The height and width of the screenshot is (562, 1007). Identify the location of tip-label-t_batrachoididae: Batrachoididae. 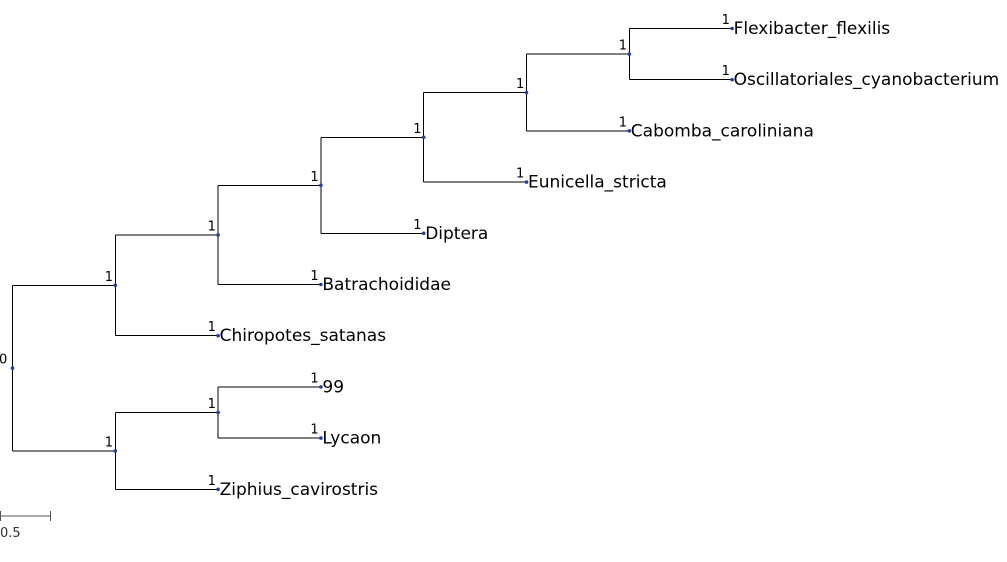
(386, 285).